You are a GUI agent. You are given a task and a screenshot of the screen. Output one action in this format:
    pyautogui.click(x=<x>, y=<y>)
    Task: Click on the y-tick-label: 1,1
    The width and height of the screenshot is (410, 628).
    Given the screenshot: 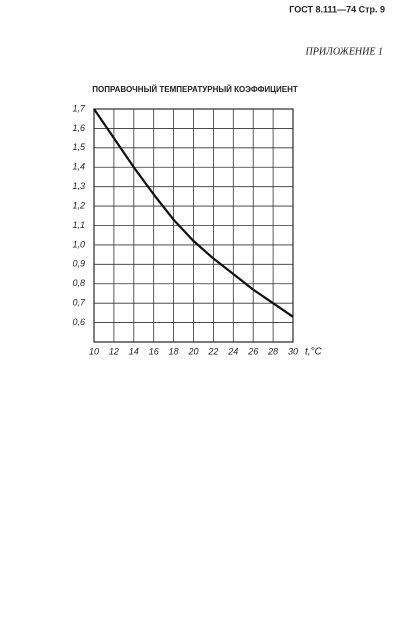 What is the action you would take?
    pyautogui.click(x=78, y=225)
    